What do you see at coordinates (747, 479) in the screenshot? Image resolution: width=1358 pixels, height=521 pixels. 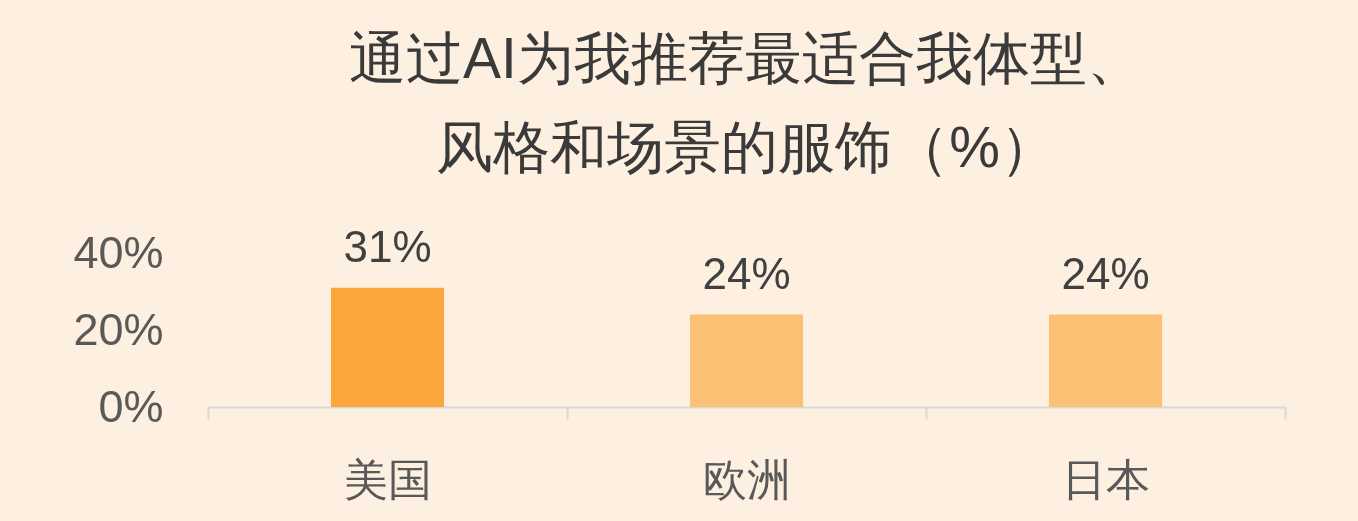 I see `x-tick-label: 欧洲` at bounding box center [747, 479].